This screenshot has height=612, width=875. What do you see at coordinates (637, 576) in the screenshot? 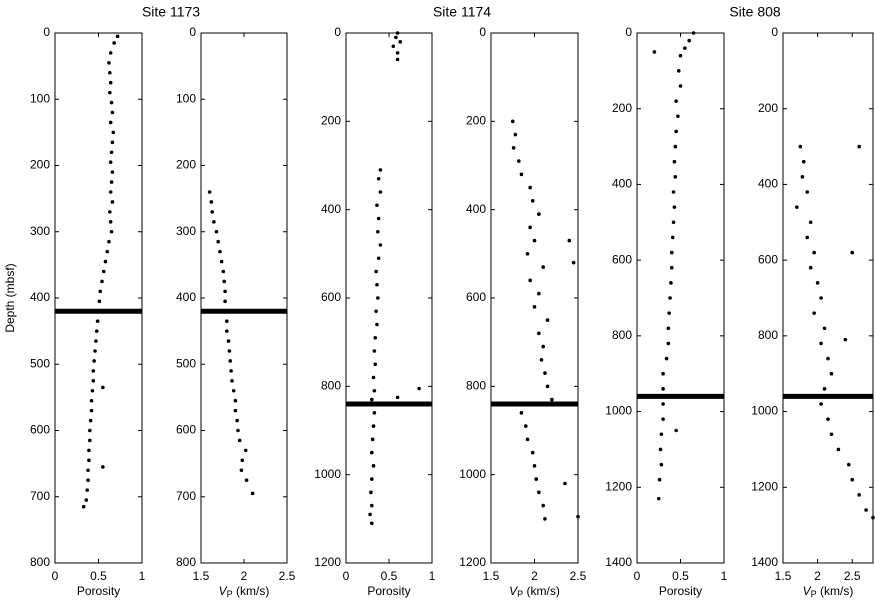
I see `x-tick-label: 0` at bounding box center [637, 576].